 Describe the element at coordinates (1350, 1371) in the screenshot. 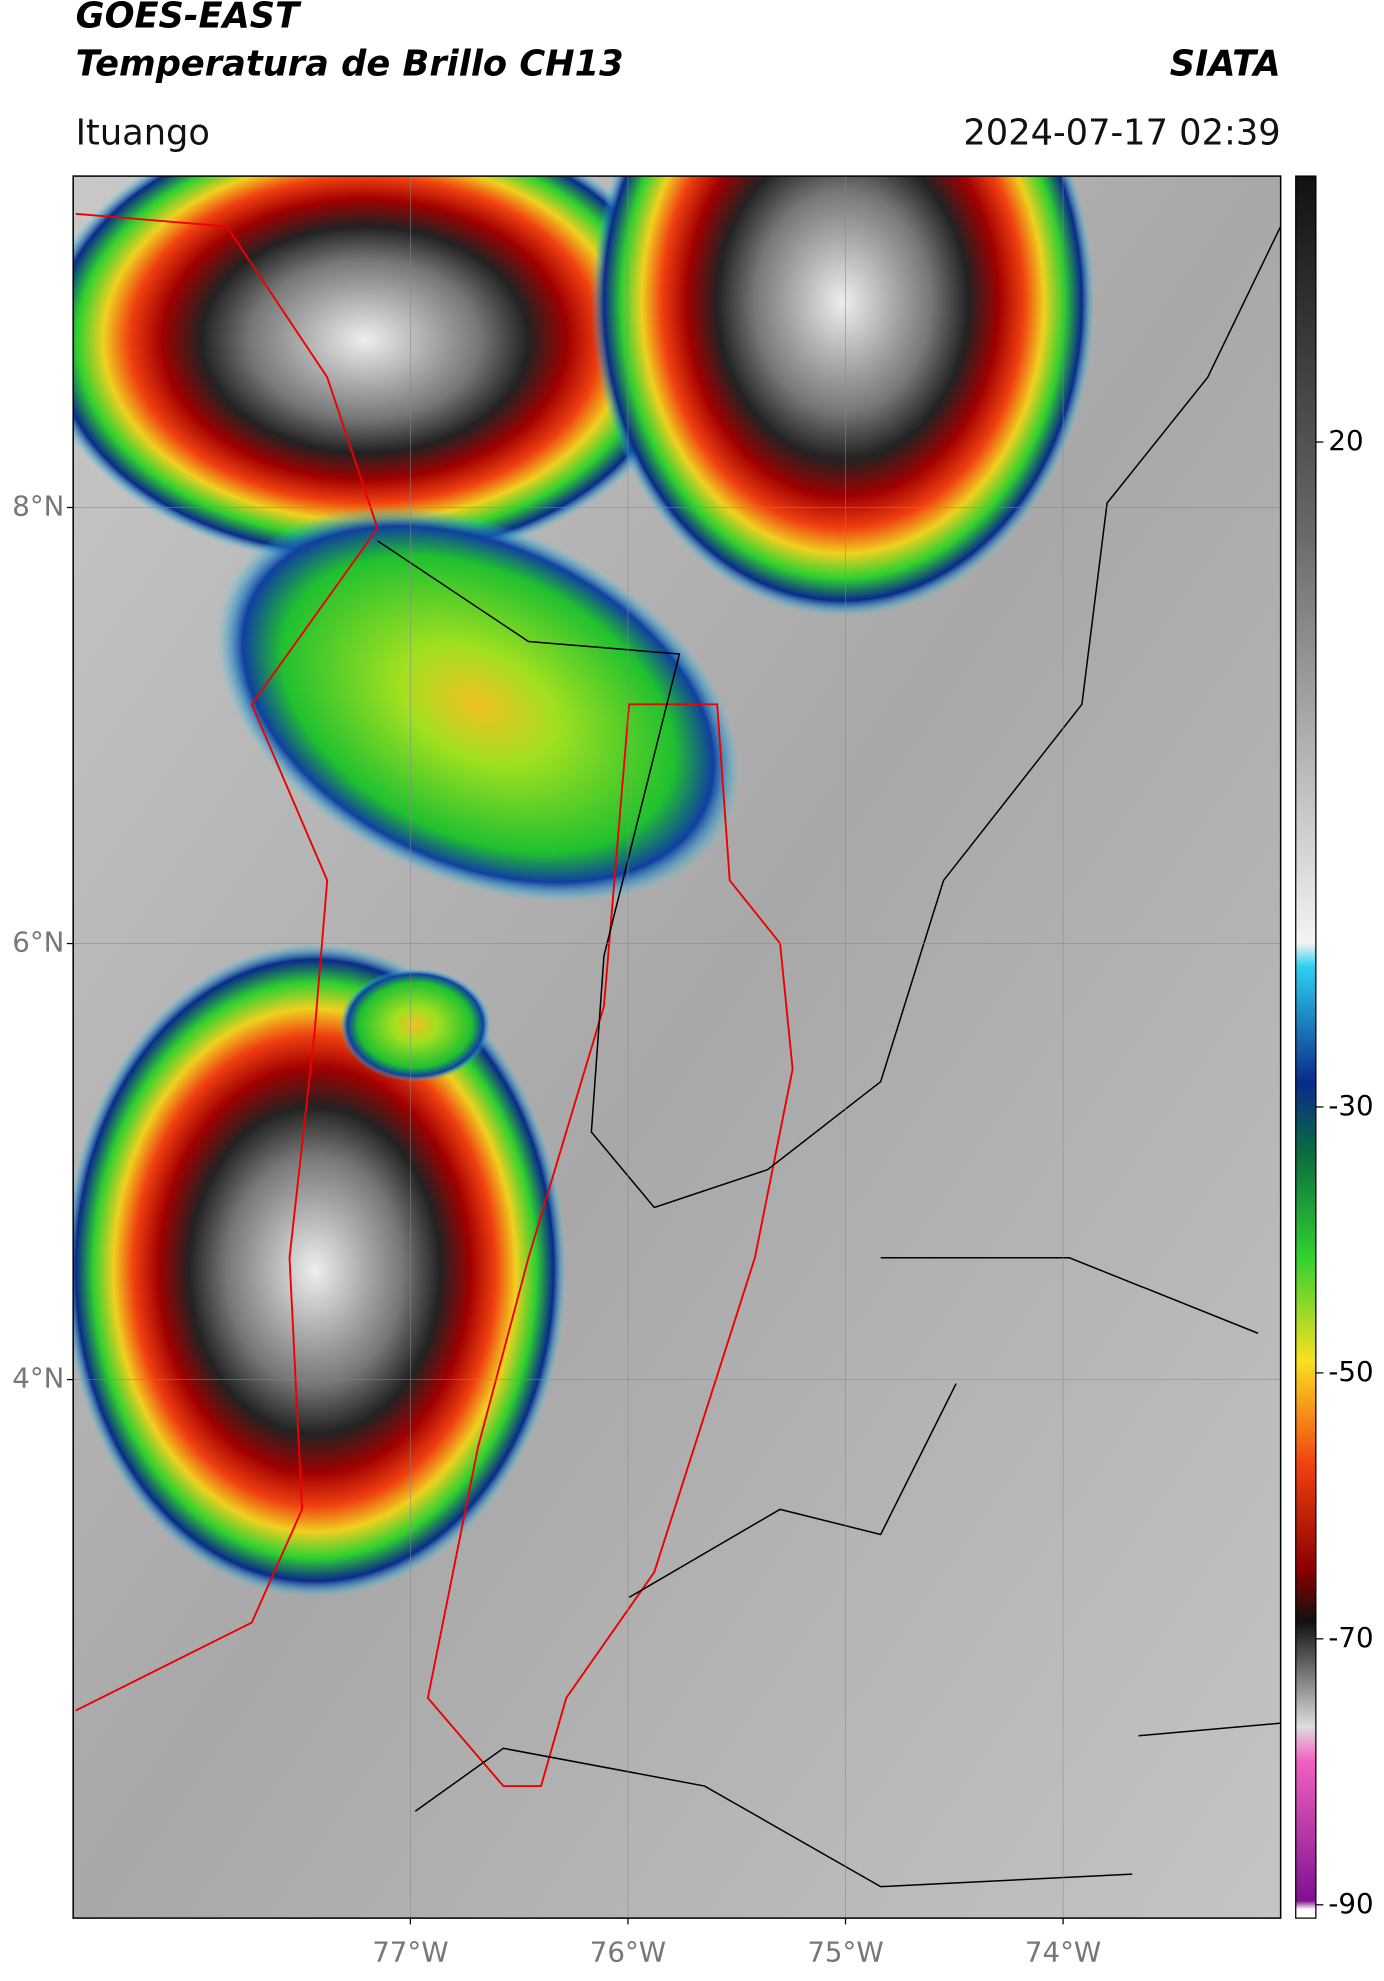

I see `colorbar-tick-label: -50` at that location.